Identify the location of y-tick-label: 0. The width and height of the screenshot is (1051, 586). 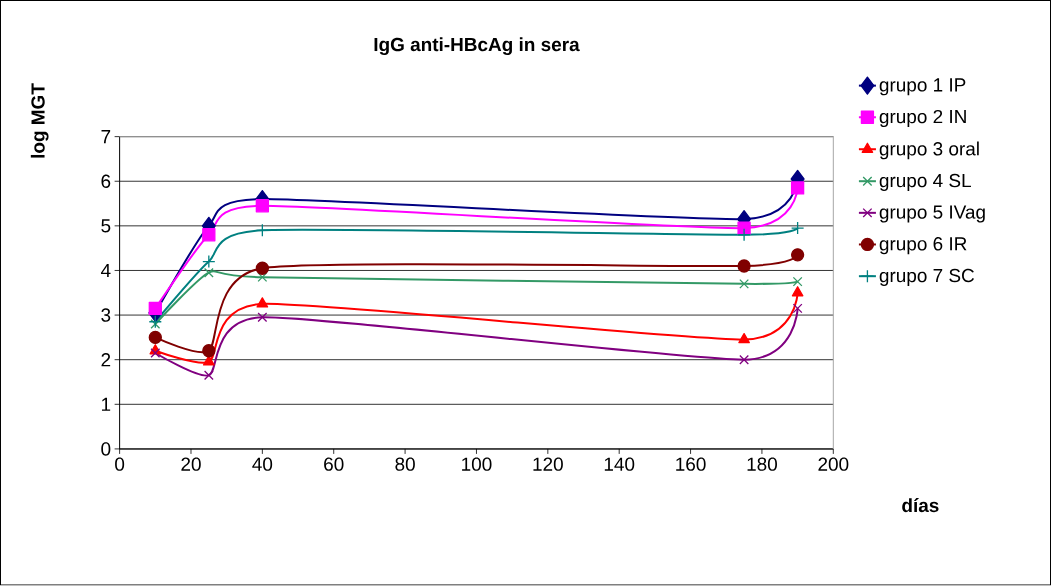
(106, 449).